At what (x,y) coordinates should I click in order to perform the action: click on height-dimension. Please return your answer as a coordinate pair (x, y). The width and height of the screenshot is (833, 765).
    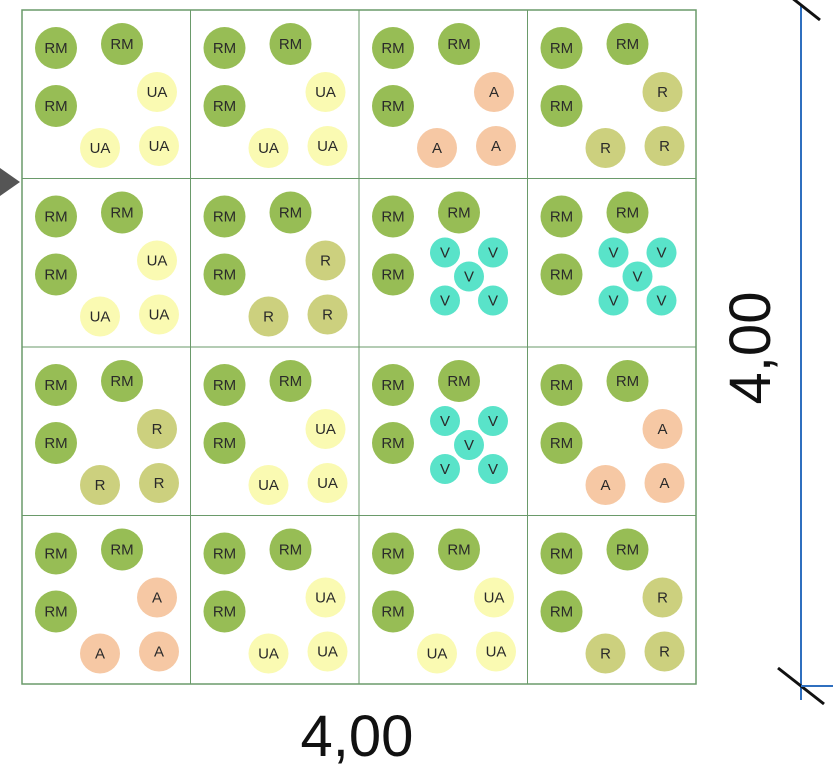
    Looking at the image, I should click on (805, 353).